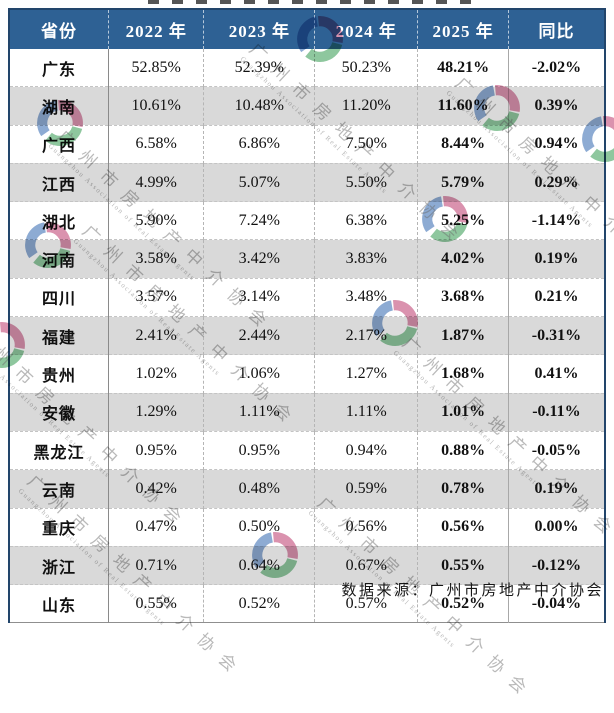 This screenshot has width=614, height=713. I want to click on value-cell: 0.39%, so click(556, 106).